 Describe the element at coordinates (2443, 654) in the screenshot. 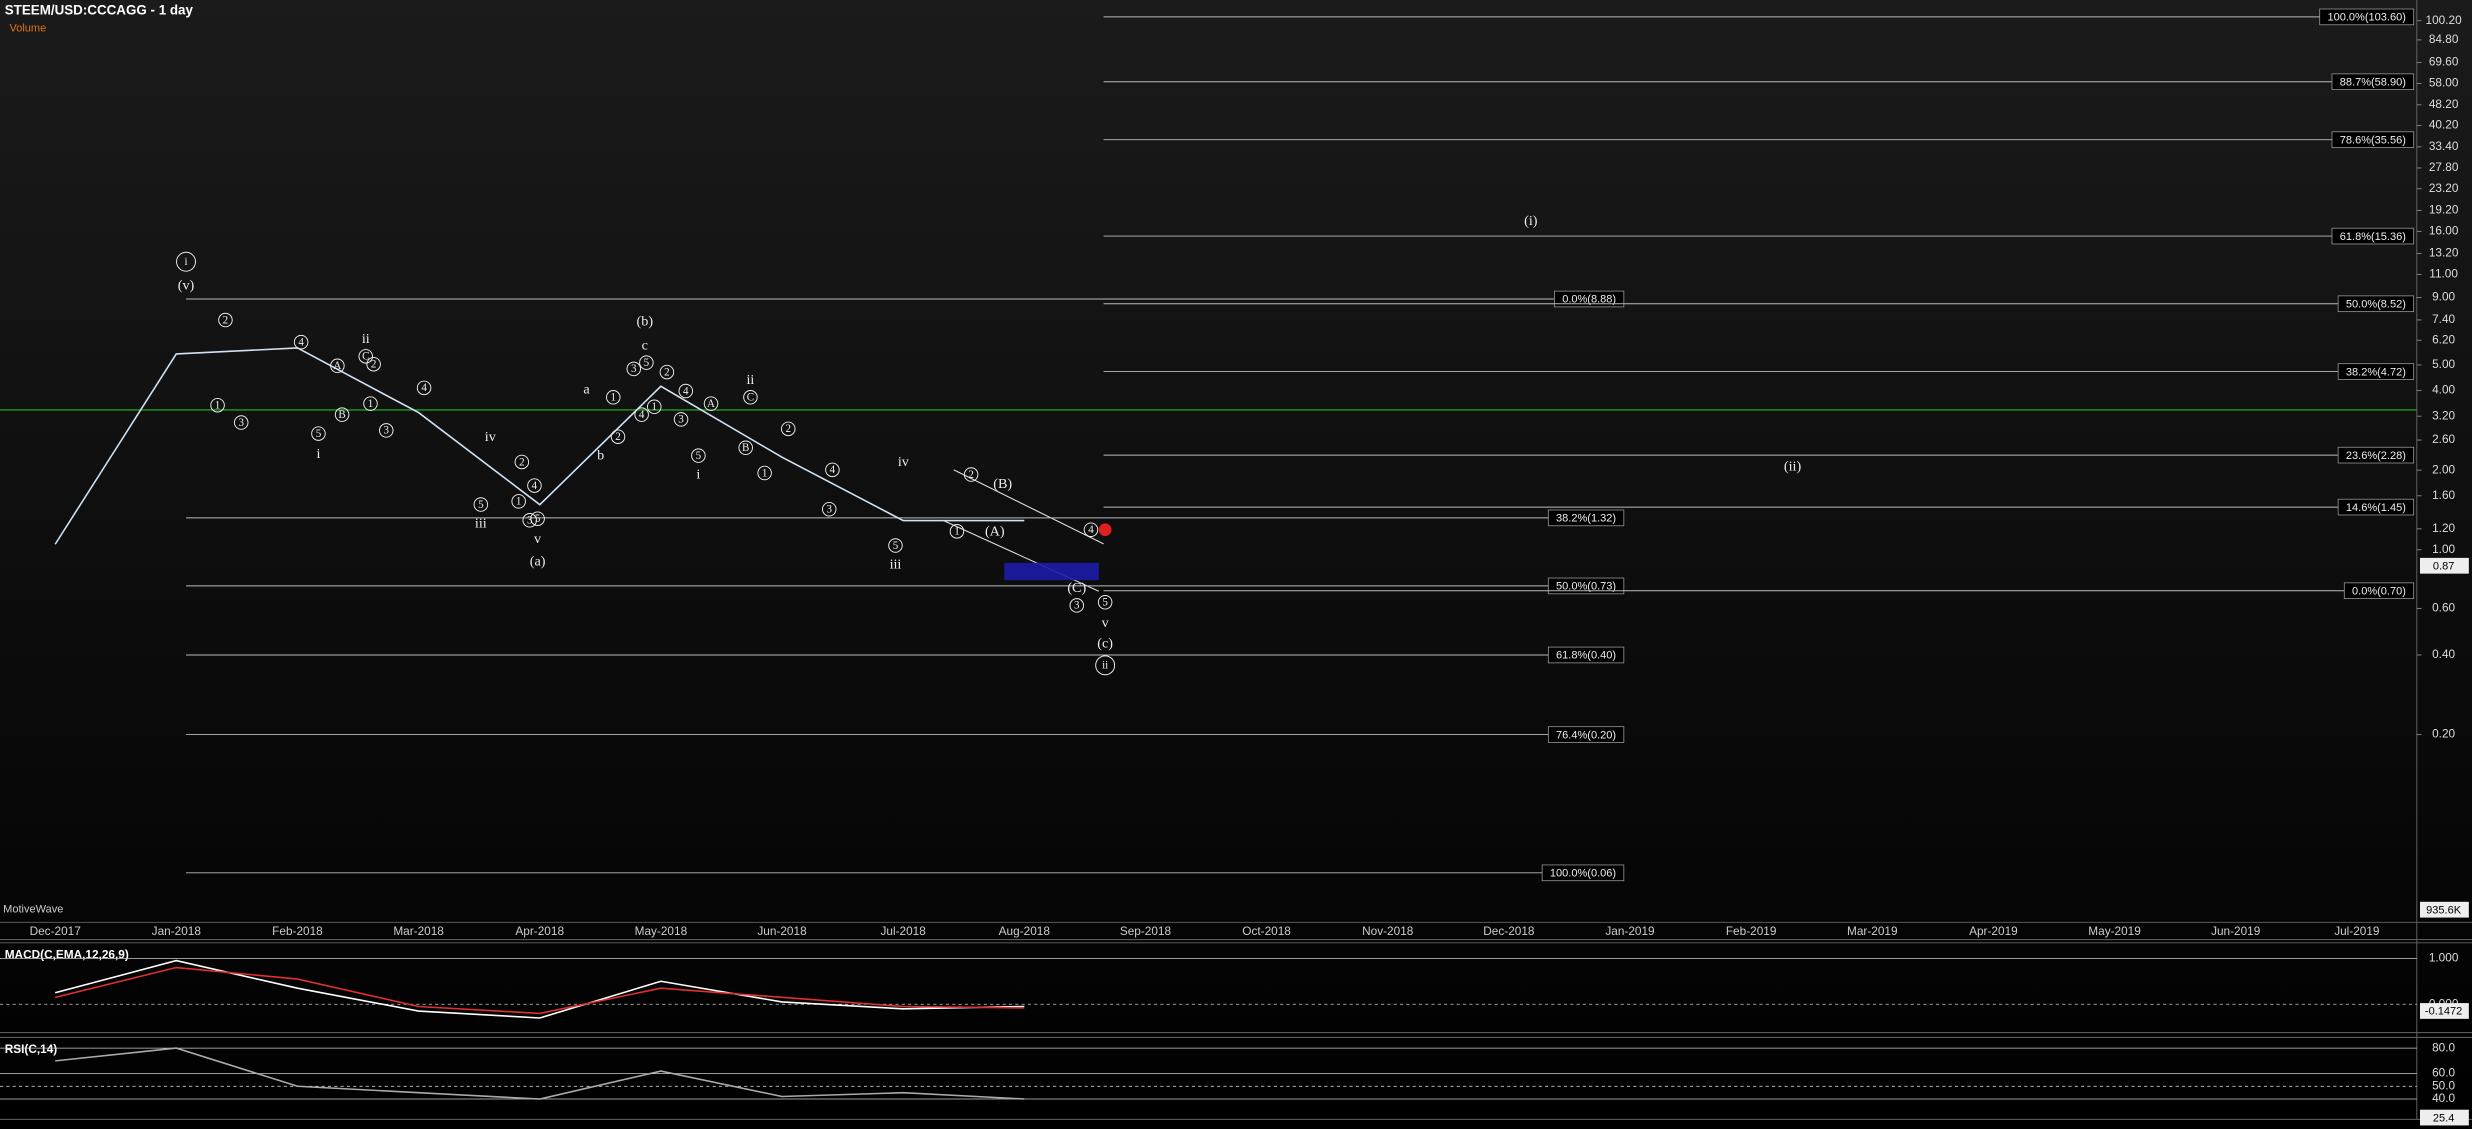

I see `y-tick-label: 0.40` at that location.